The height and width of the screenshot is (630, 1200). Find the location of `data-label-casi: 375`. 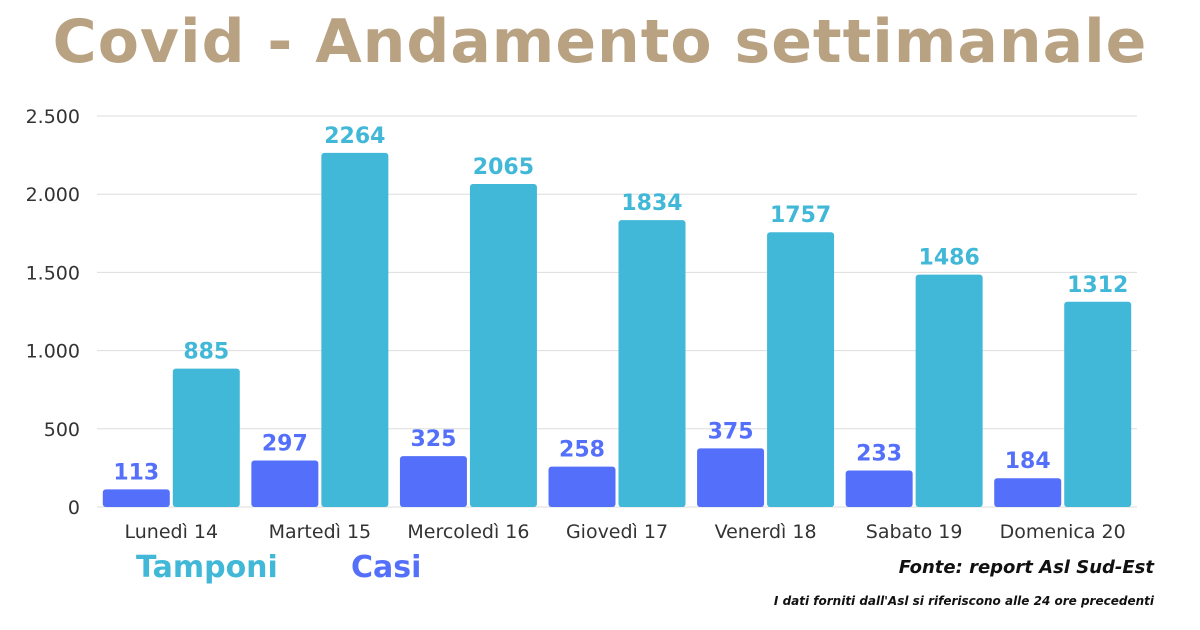

data-label-casi: 375 is located at coordinates (731, 431).